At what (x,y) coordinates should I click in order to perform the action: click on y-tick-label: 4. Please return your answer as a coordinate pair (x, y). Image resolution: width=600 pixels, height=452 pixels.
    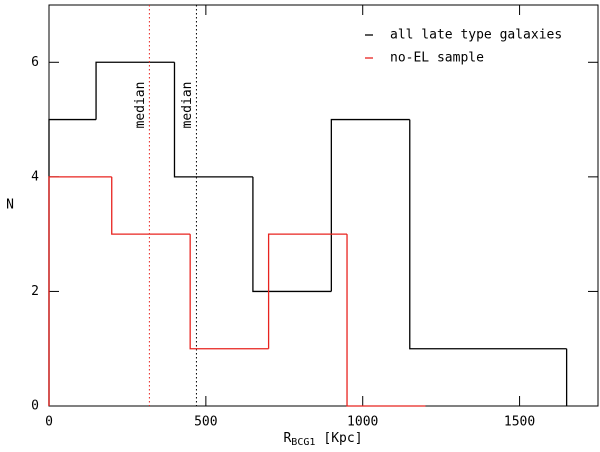
    Looking at the image, I should click on (35, 176).